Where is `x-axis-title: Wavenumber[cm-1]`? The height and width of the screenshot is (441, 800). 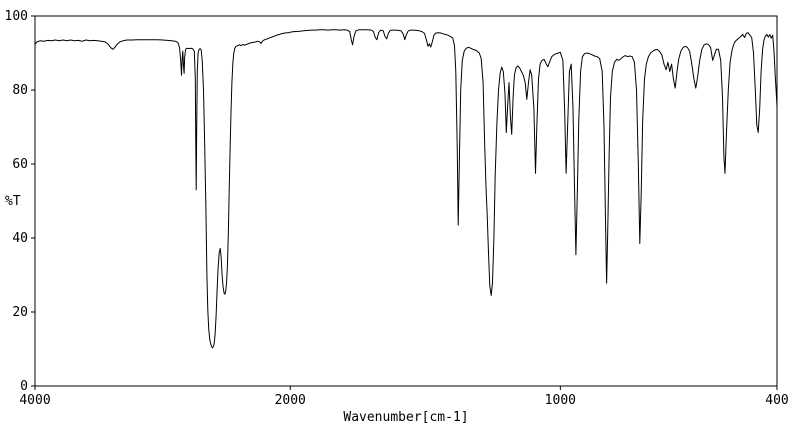 x-axis-title: Wavenumber[cm-1] is located at coordinates (406, 417).